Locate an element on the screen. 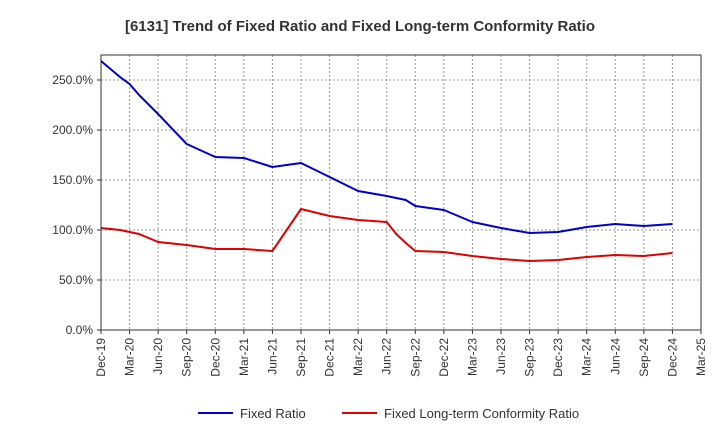 The height and width of the screenshot is (440, 720). x-tick-label: Sep-21 is located at coordinates (301, 357).